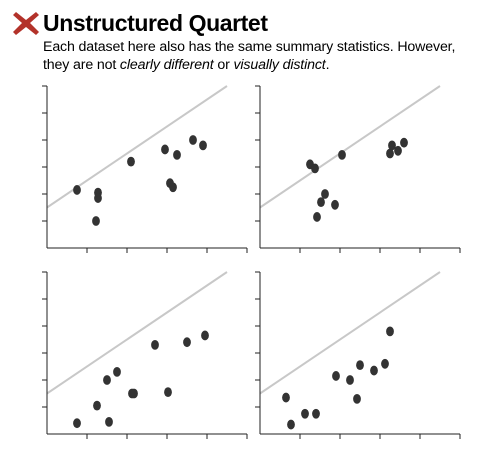 This screenshot has height=458, width=486. I want to click on chart-title: Unstructured Quartet, so click(155, 22).